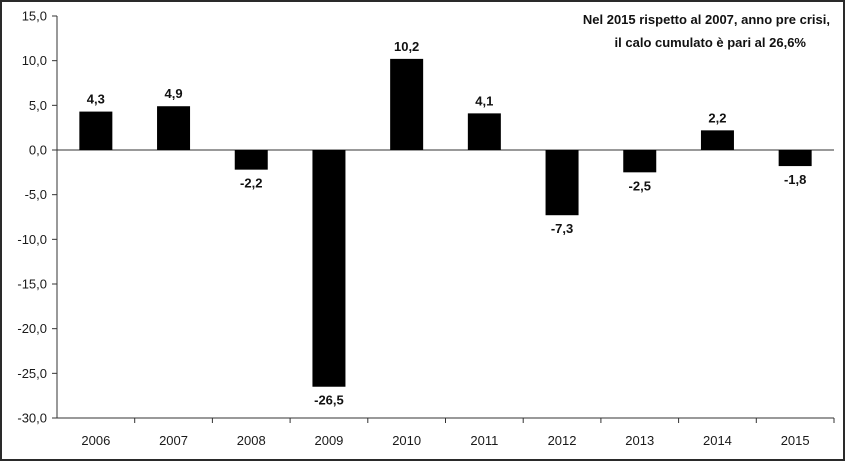 This screenshot has width=845, height=461. I want to click on x-tick-label-2008: 2008, so click(251, 440).